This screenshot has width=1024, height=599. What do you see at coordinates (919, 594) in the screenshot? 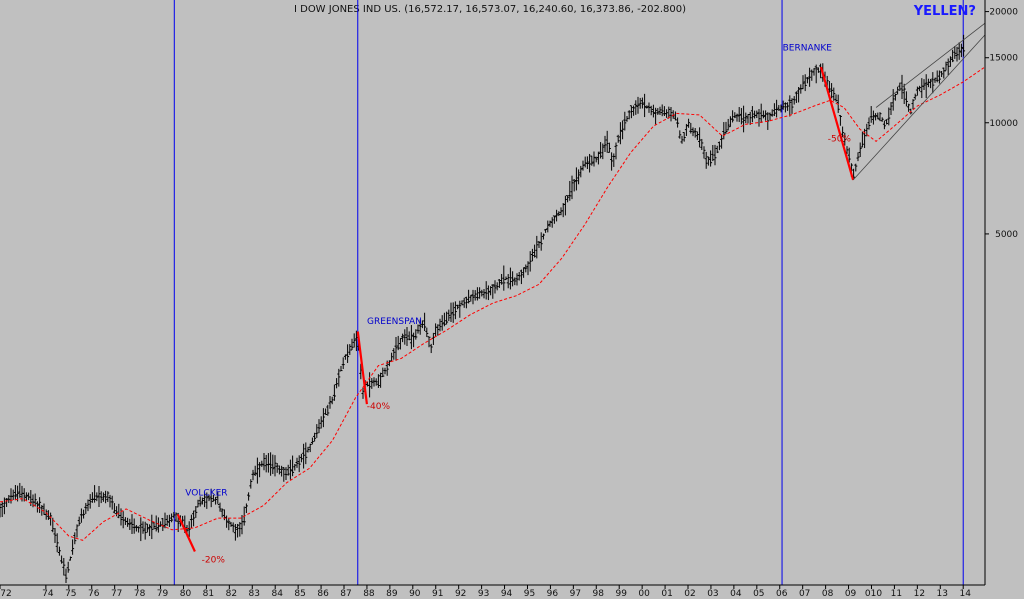
I see `x-tick-label-39: 12` at bounding box center [919, 594].